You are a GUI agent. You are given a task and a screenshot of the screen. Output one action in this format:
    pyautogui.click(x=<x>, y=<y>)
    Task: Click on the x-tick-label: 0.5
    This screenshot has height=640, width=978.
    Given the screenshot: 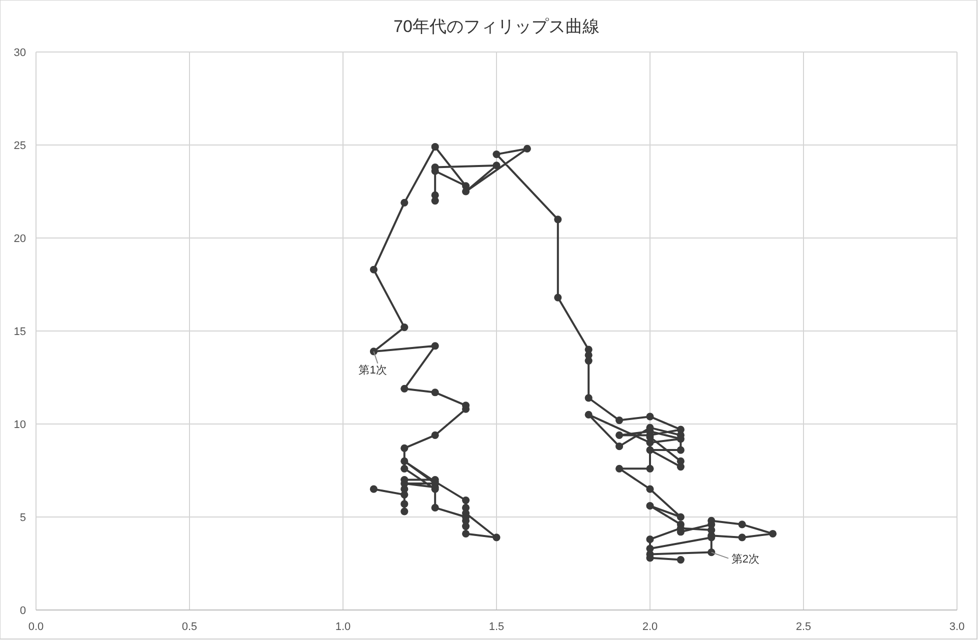 What is the action you would take?
    pyautogui.click(x=190, y=627)
    